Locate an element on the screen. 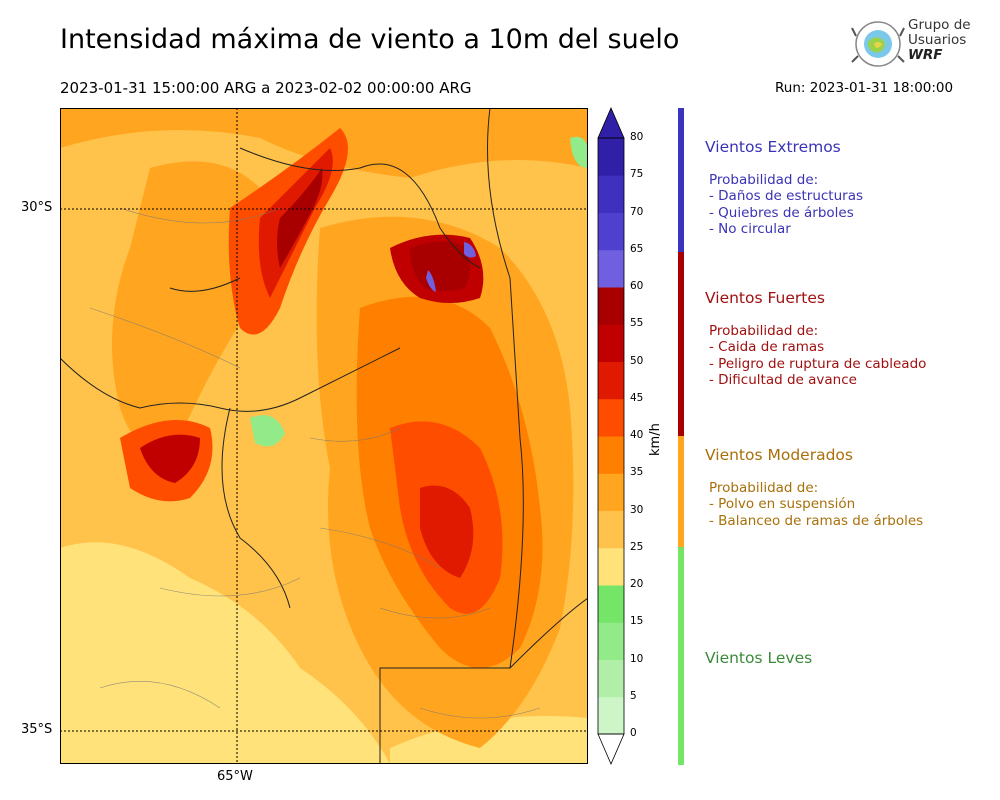 Image resolution: width=1000 pixels, height=800 pixels. category-line: - Peligro de ruptura de cableado is located at coordinates (818, 363).